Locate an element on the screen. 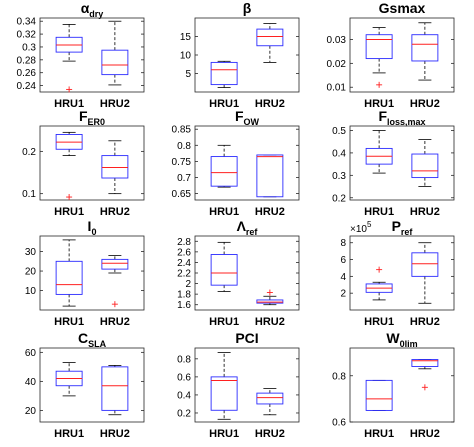 The width and height of the screenshot is (474, 447). subplot-title: Gsmax is located at coordinates (402, 8).